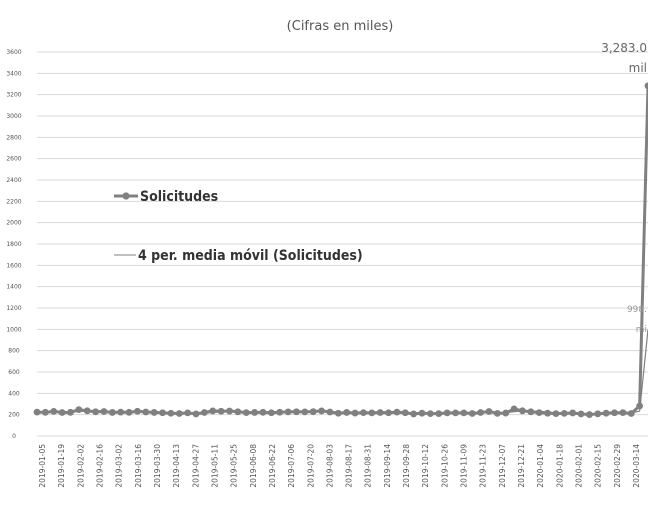 This screenshot has height=506, width=648. What do you see at coordinates (14, 436) in the screenshot?
I see `y-tick-label-0: 0` at bounding box center [14, 436].